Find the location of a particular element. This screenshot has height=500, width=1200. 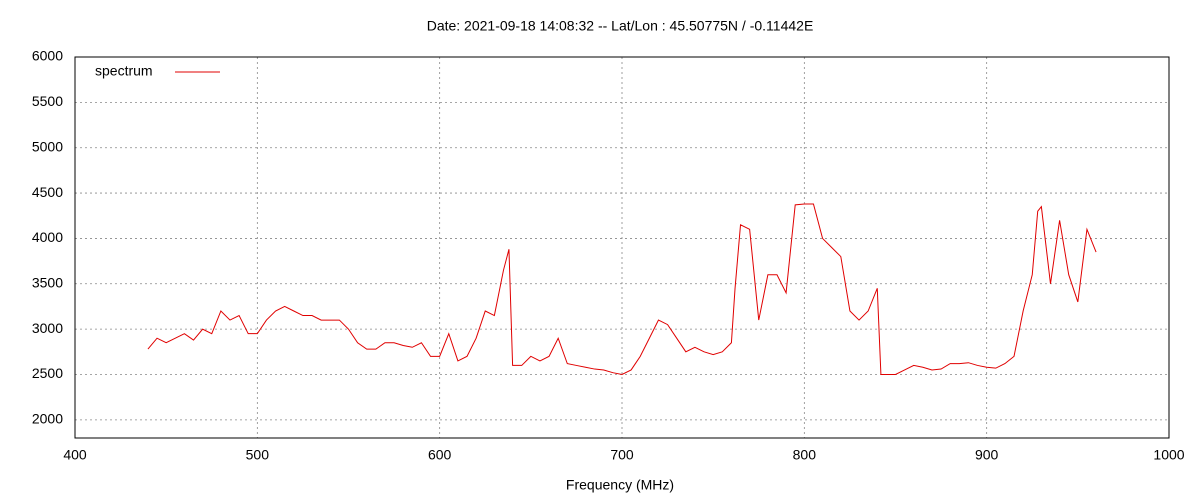

x-axis-label: Frequency (MHz) is located at coordinates (620, 485).